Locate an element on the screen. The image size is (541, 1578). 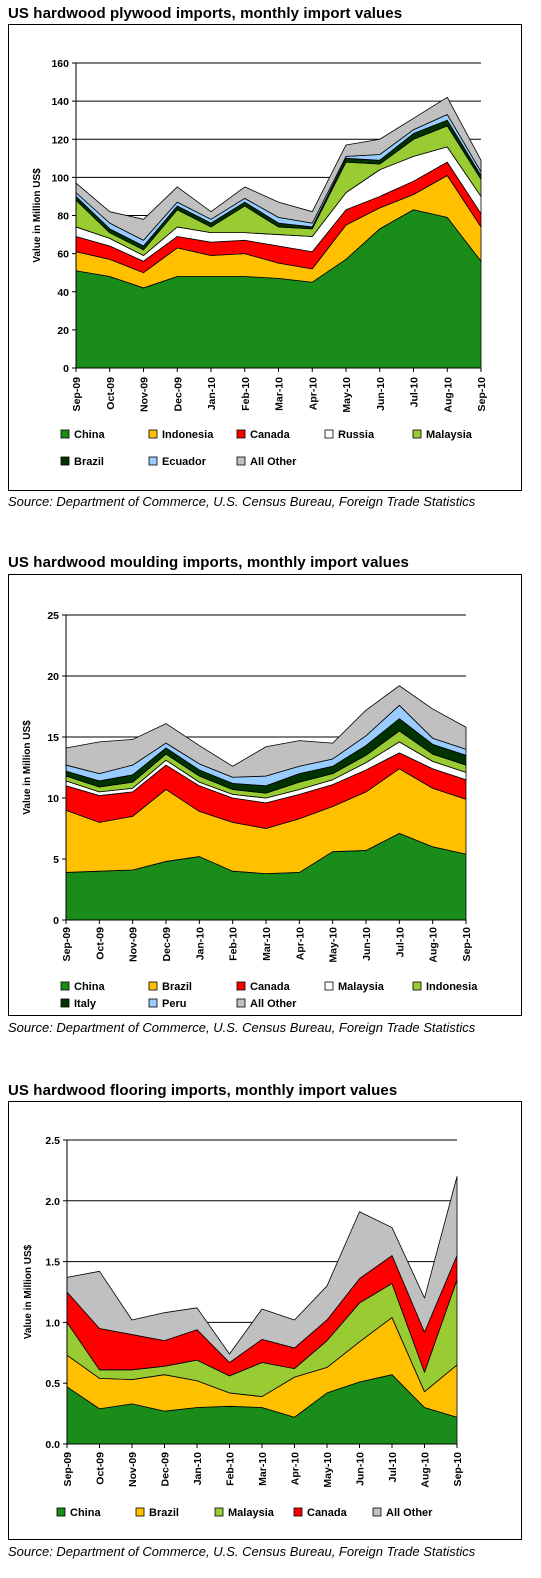
legend-label: Peru is located at coordinates (174, 1004).